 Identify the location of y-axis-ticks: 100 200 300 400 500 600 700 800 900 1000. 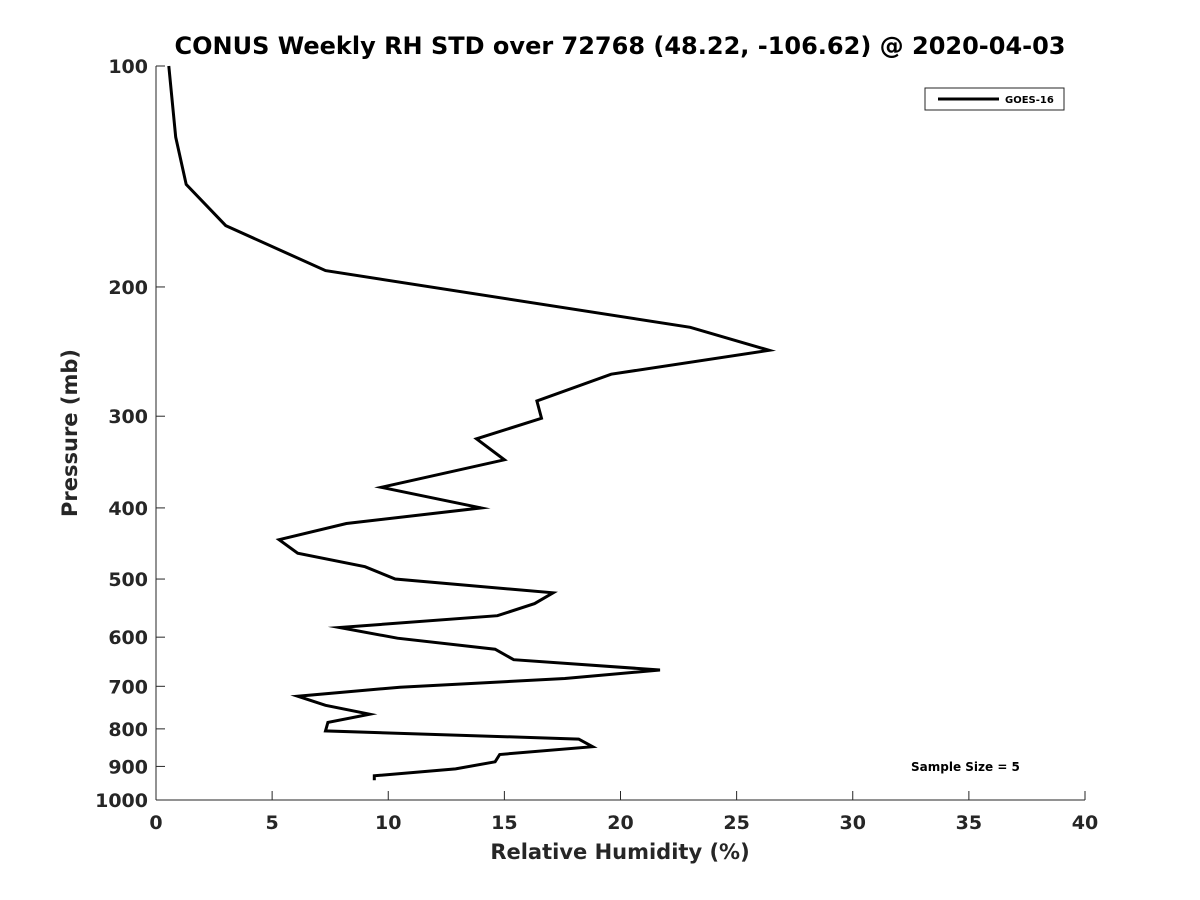
(130, 434).